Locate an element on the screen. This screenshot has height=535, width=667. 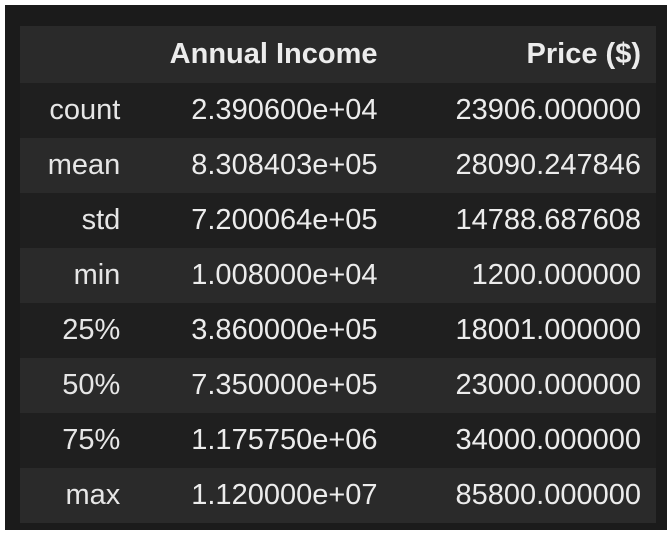
row-index-label: std is located at coordinates (101, 220).